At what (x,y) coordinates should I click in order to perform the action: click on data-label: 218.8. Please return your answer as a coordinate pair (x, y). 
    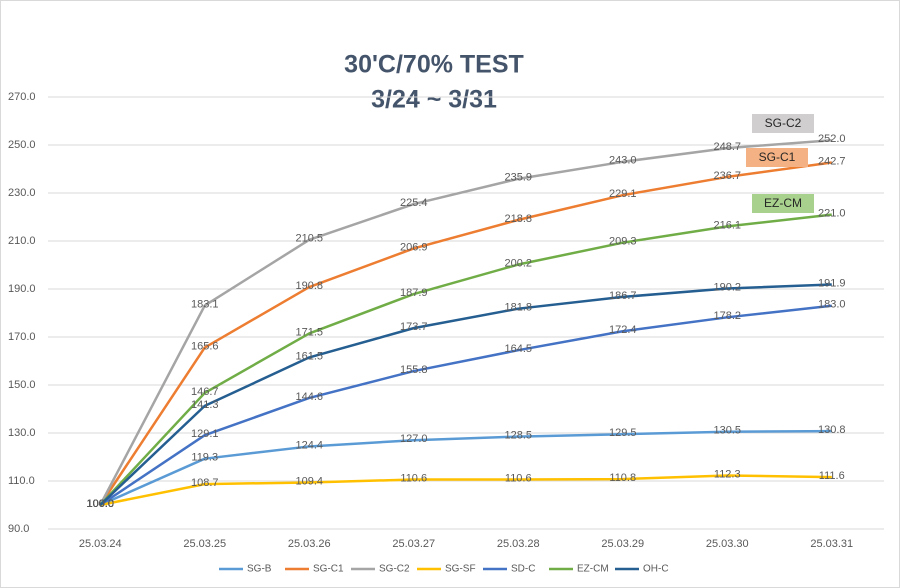
    Looking at the image, I should click on (518, 219).